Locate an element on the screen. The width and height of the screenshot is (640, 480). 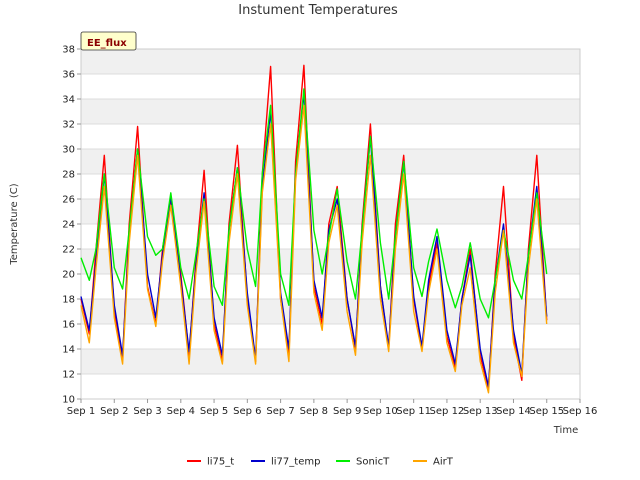
x-tick-label: Sep 8 is located at coordinates (314, 411).